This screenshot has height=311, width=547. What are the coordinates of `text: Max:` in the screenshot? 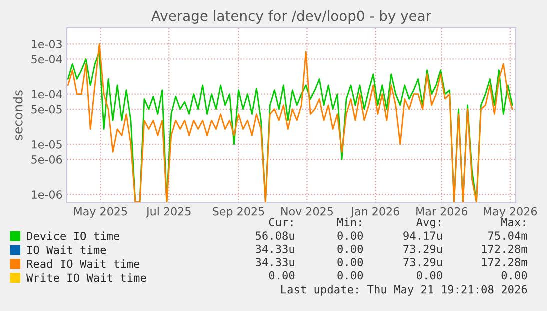 It's located at (514, 222).